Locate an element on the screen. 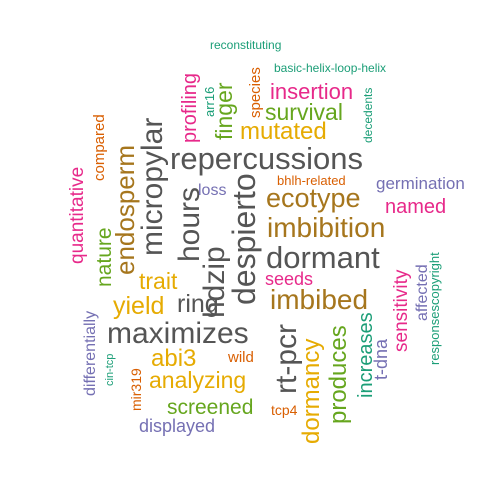  word-mir319: mir319 is located at coordinates (136, 389).